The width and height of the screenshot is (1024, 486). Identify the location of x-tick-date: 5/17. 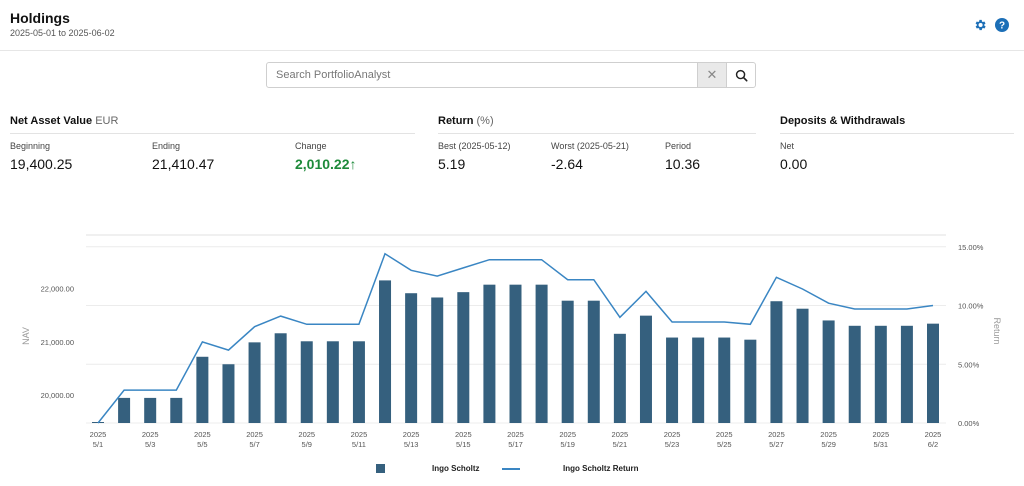
(515, 444).